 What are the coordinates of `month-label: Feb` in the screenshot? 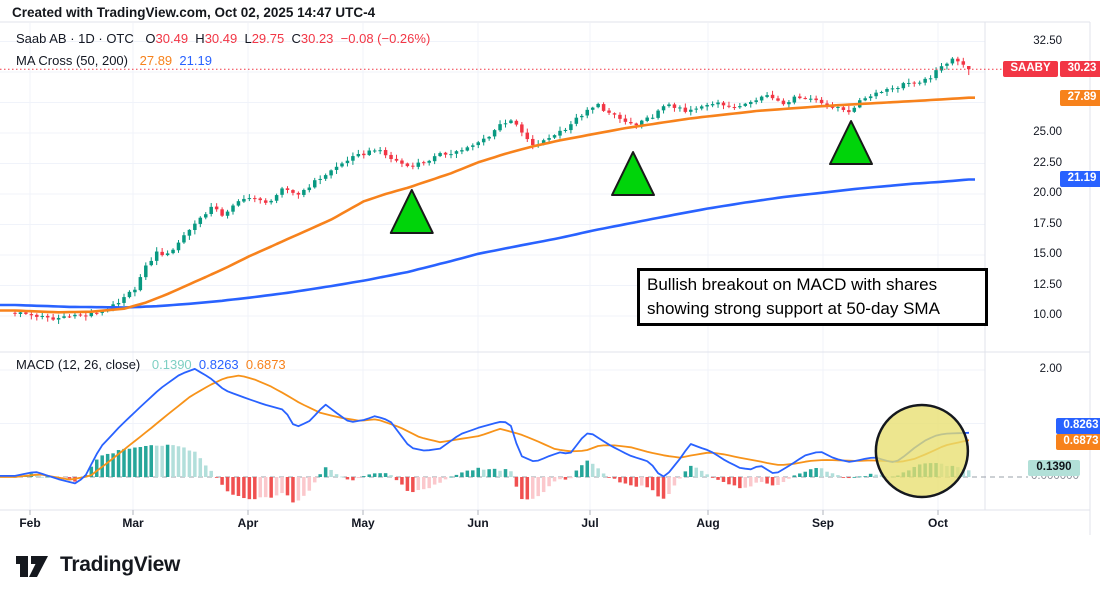 It's located at (30, 523).